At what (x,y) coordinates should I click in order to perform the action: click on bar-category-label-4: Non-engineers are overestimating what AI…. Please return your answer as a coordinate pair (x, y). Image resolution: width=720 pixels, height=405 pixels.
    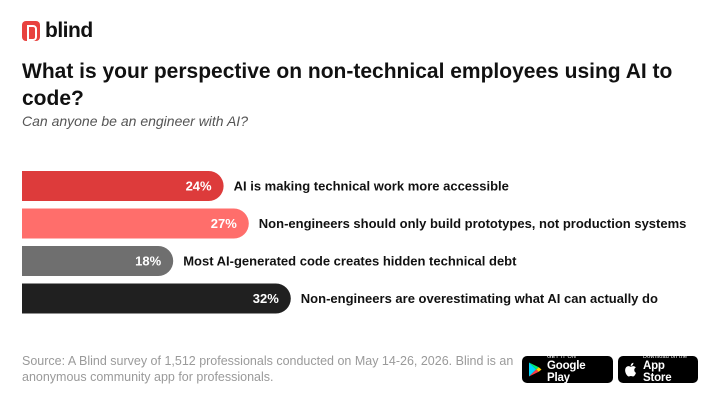
    Looking at the image, I should click on (479, 298).